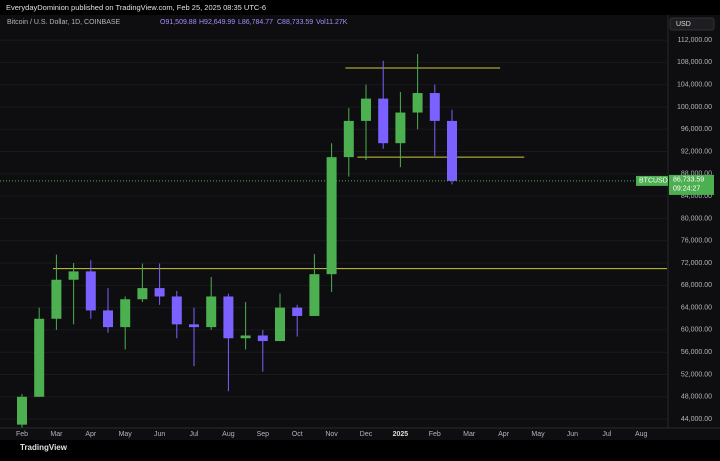 The height and width of the screenshot is (461, 720). Describe the element at coordinates (692, 24) in the screenshot. I see `currency-button` at that location.